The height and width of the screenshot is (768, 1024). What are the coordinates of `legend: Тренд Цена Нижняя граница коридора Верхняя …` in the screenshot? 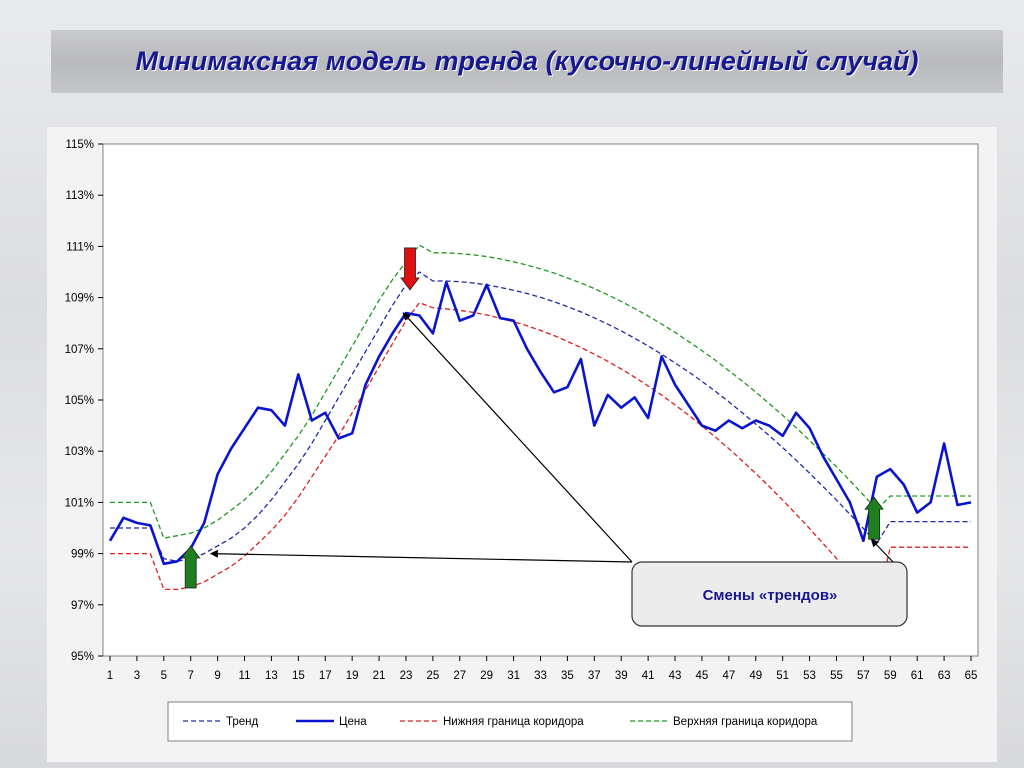 It's located at (510, 721).